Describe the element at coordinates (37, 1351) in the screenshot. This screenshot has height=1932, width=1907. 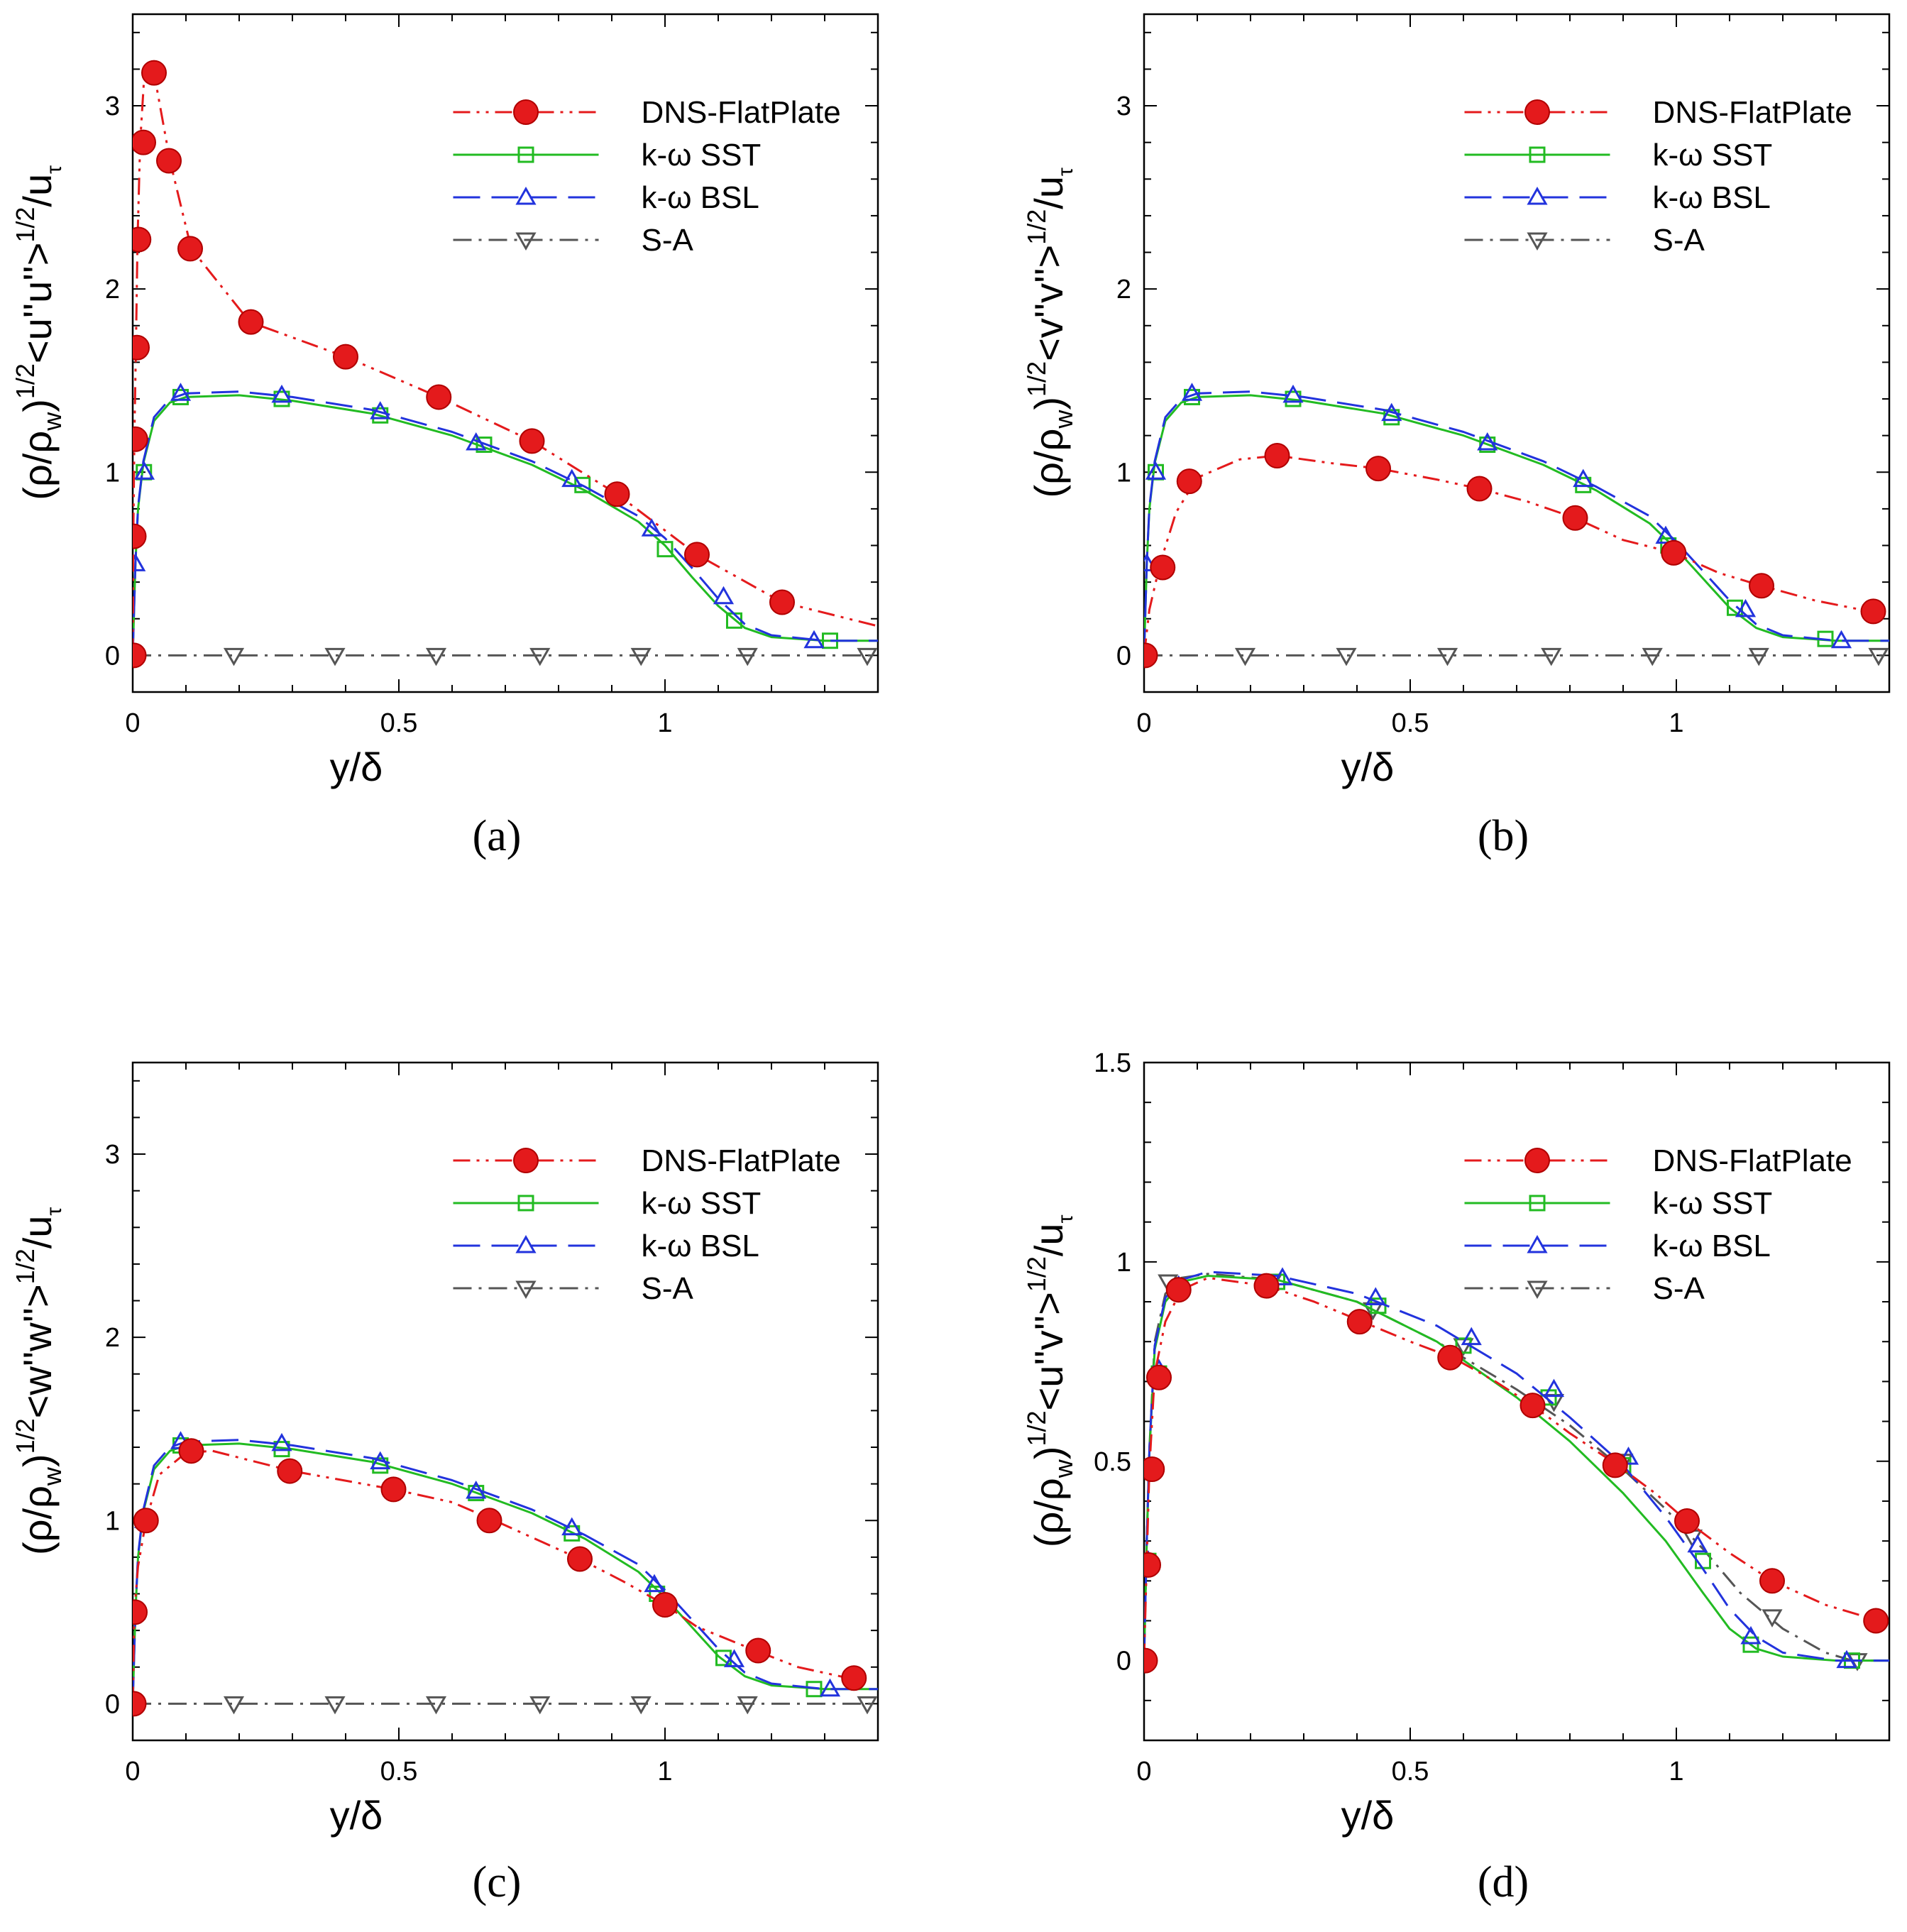
I see `y-axis-label-part: <w''w''>` at that location.